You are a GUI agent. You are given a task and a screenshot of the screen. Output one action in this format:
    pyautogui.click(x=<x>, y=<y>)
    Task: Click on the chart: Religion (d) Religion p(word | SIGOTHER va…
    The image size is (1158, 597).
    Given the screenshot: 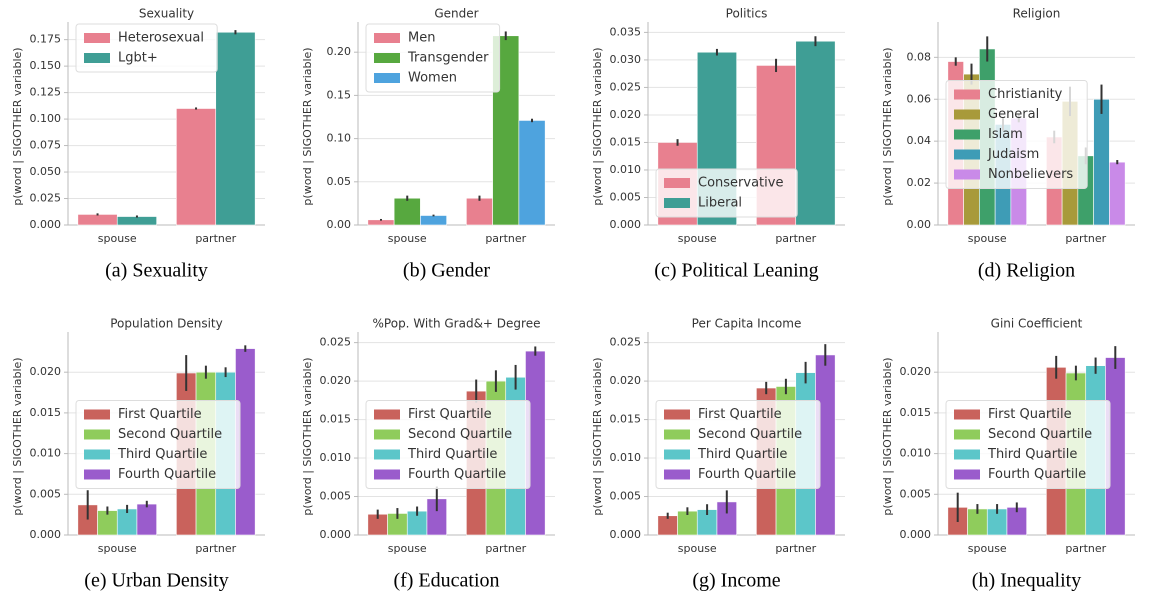 What is the action you would take?
    pyautogui.click(x=1008, y=144)
    